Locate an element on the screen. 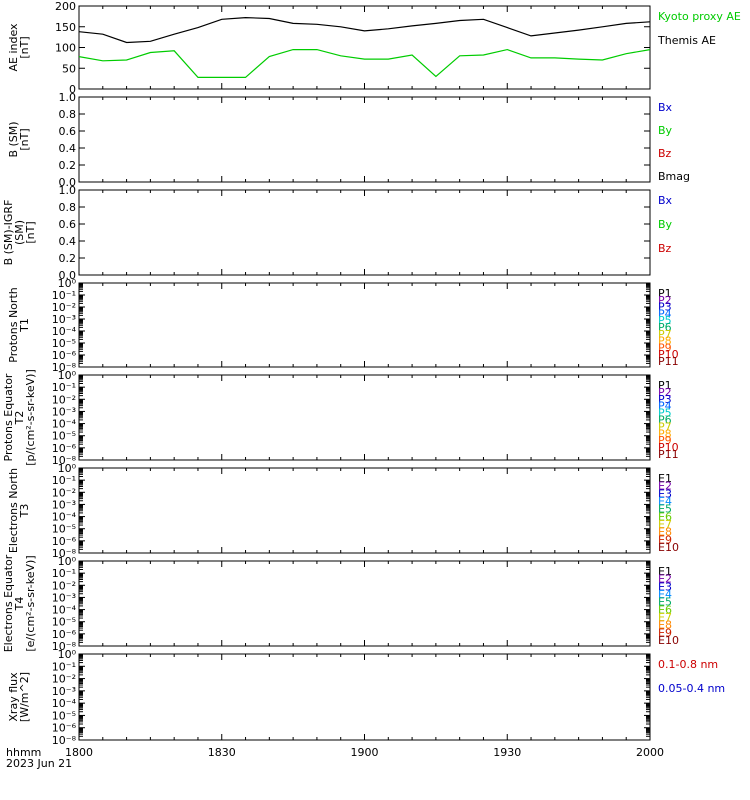  legend-entry: P7 is located at coordinates (665, 426).